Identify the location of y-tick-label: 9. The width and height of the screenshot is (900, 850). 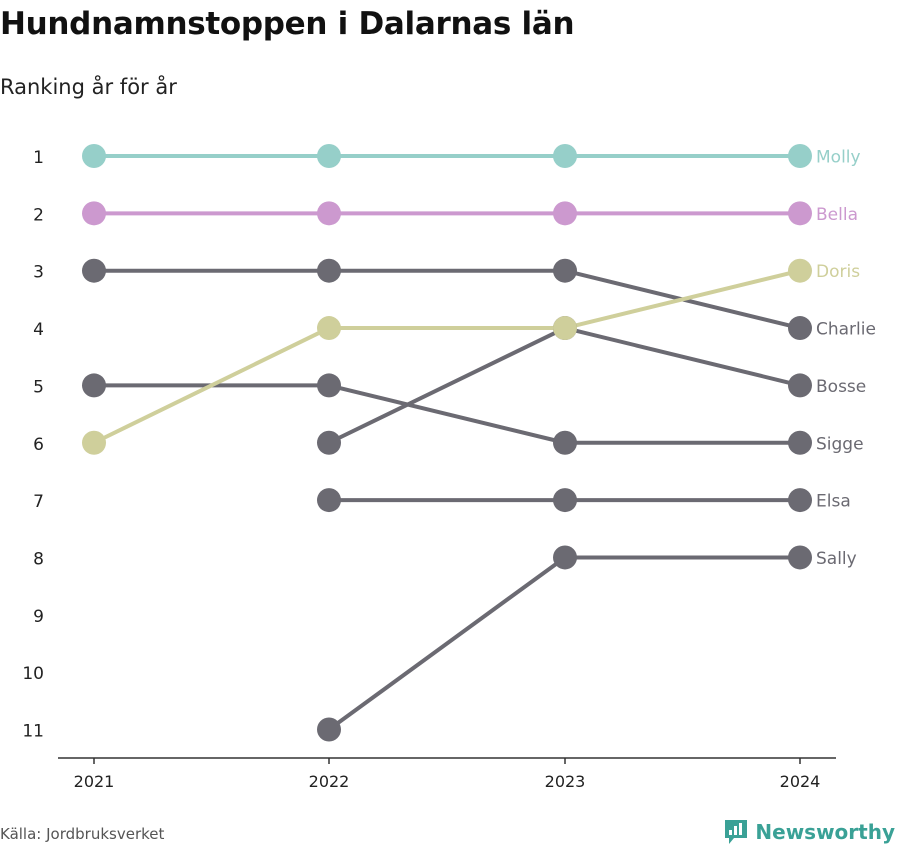
(38, 617).